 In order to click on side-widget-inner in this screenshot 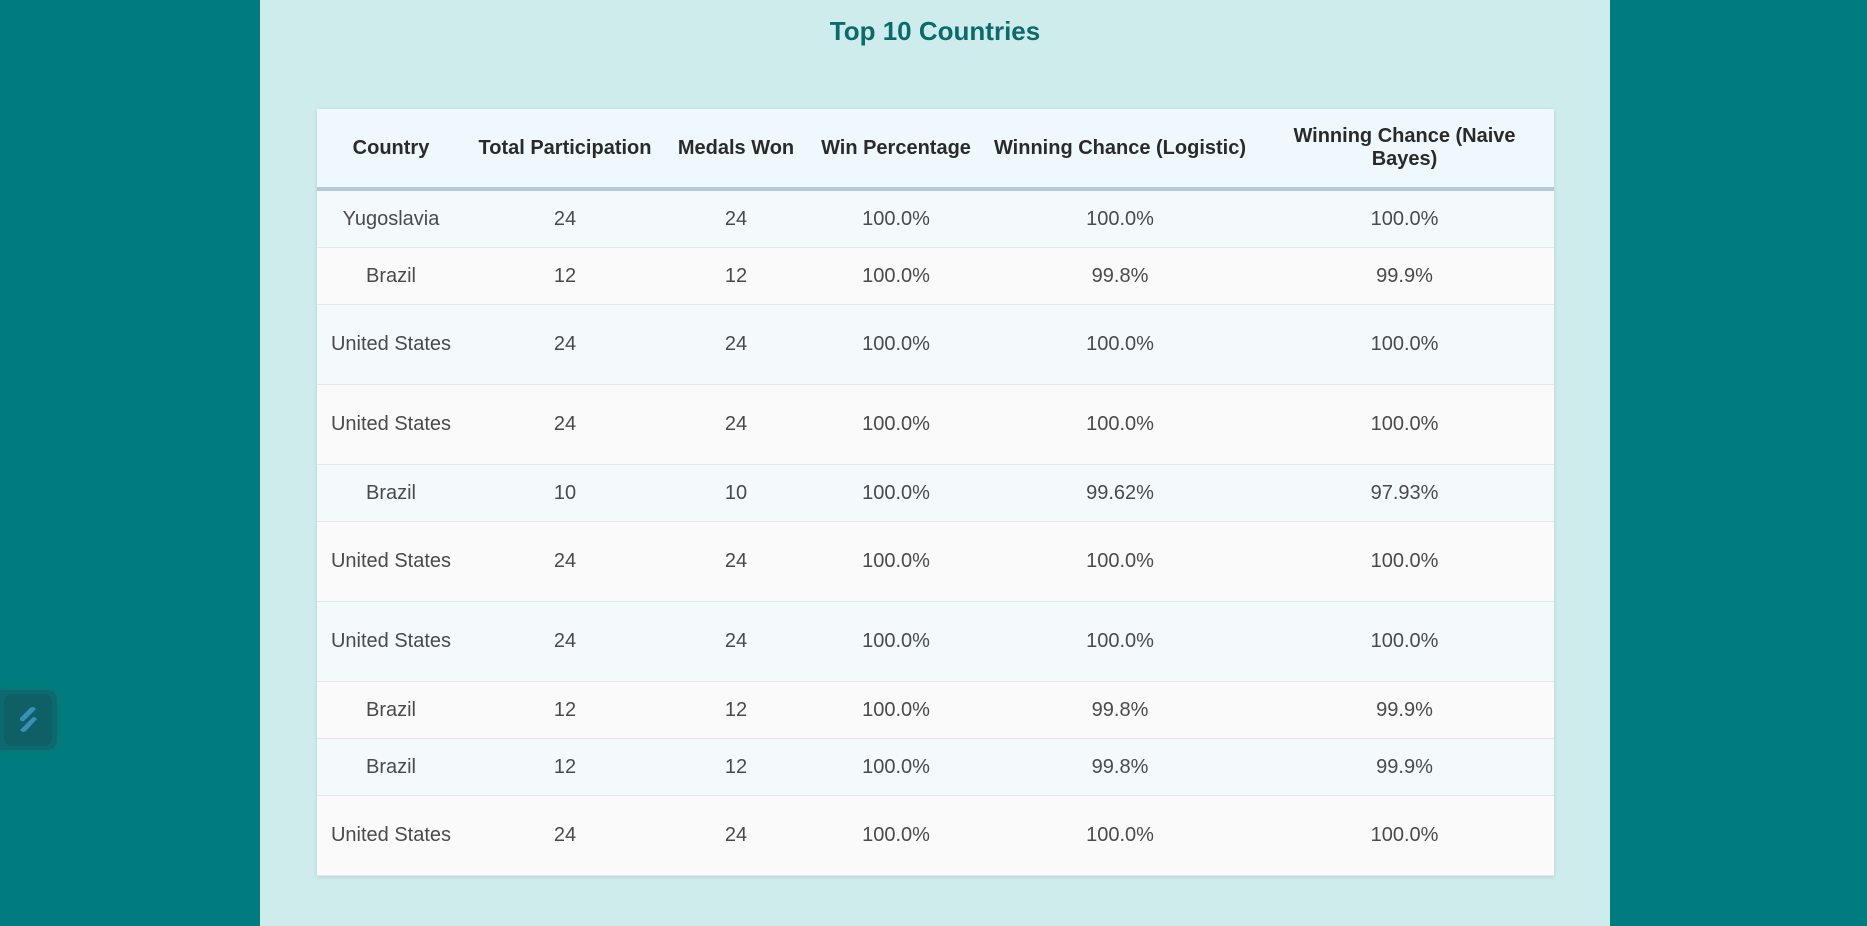, I will do `click(28, 720)`.